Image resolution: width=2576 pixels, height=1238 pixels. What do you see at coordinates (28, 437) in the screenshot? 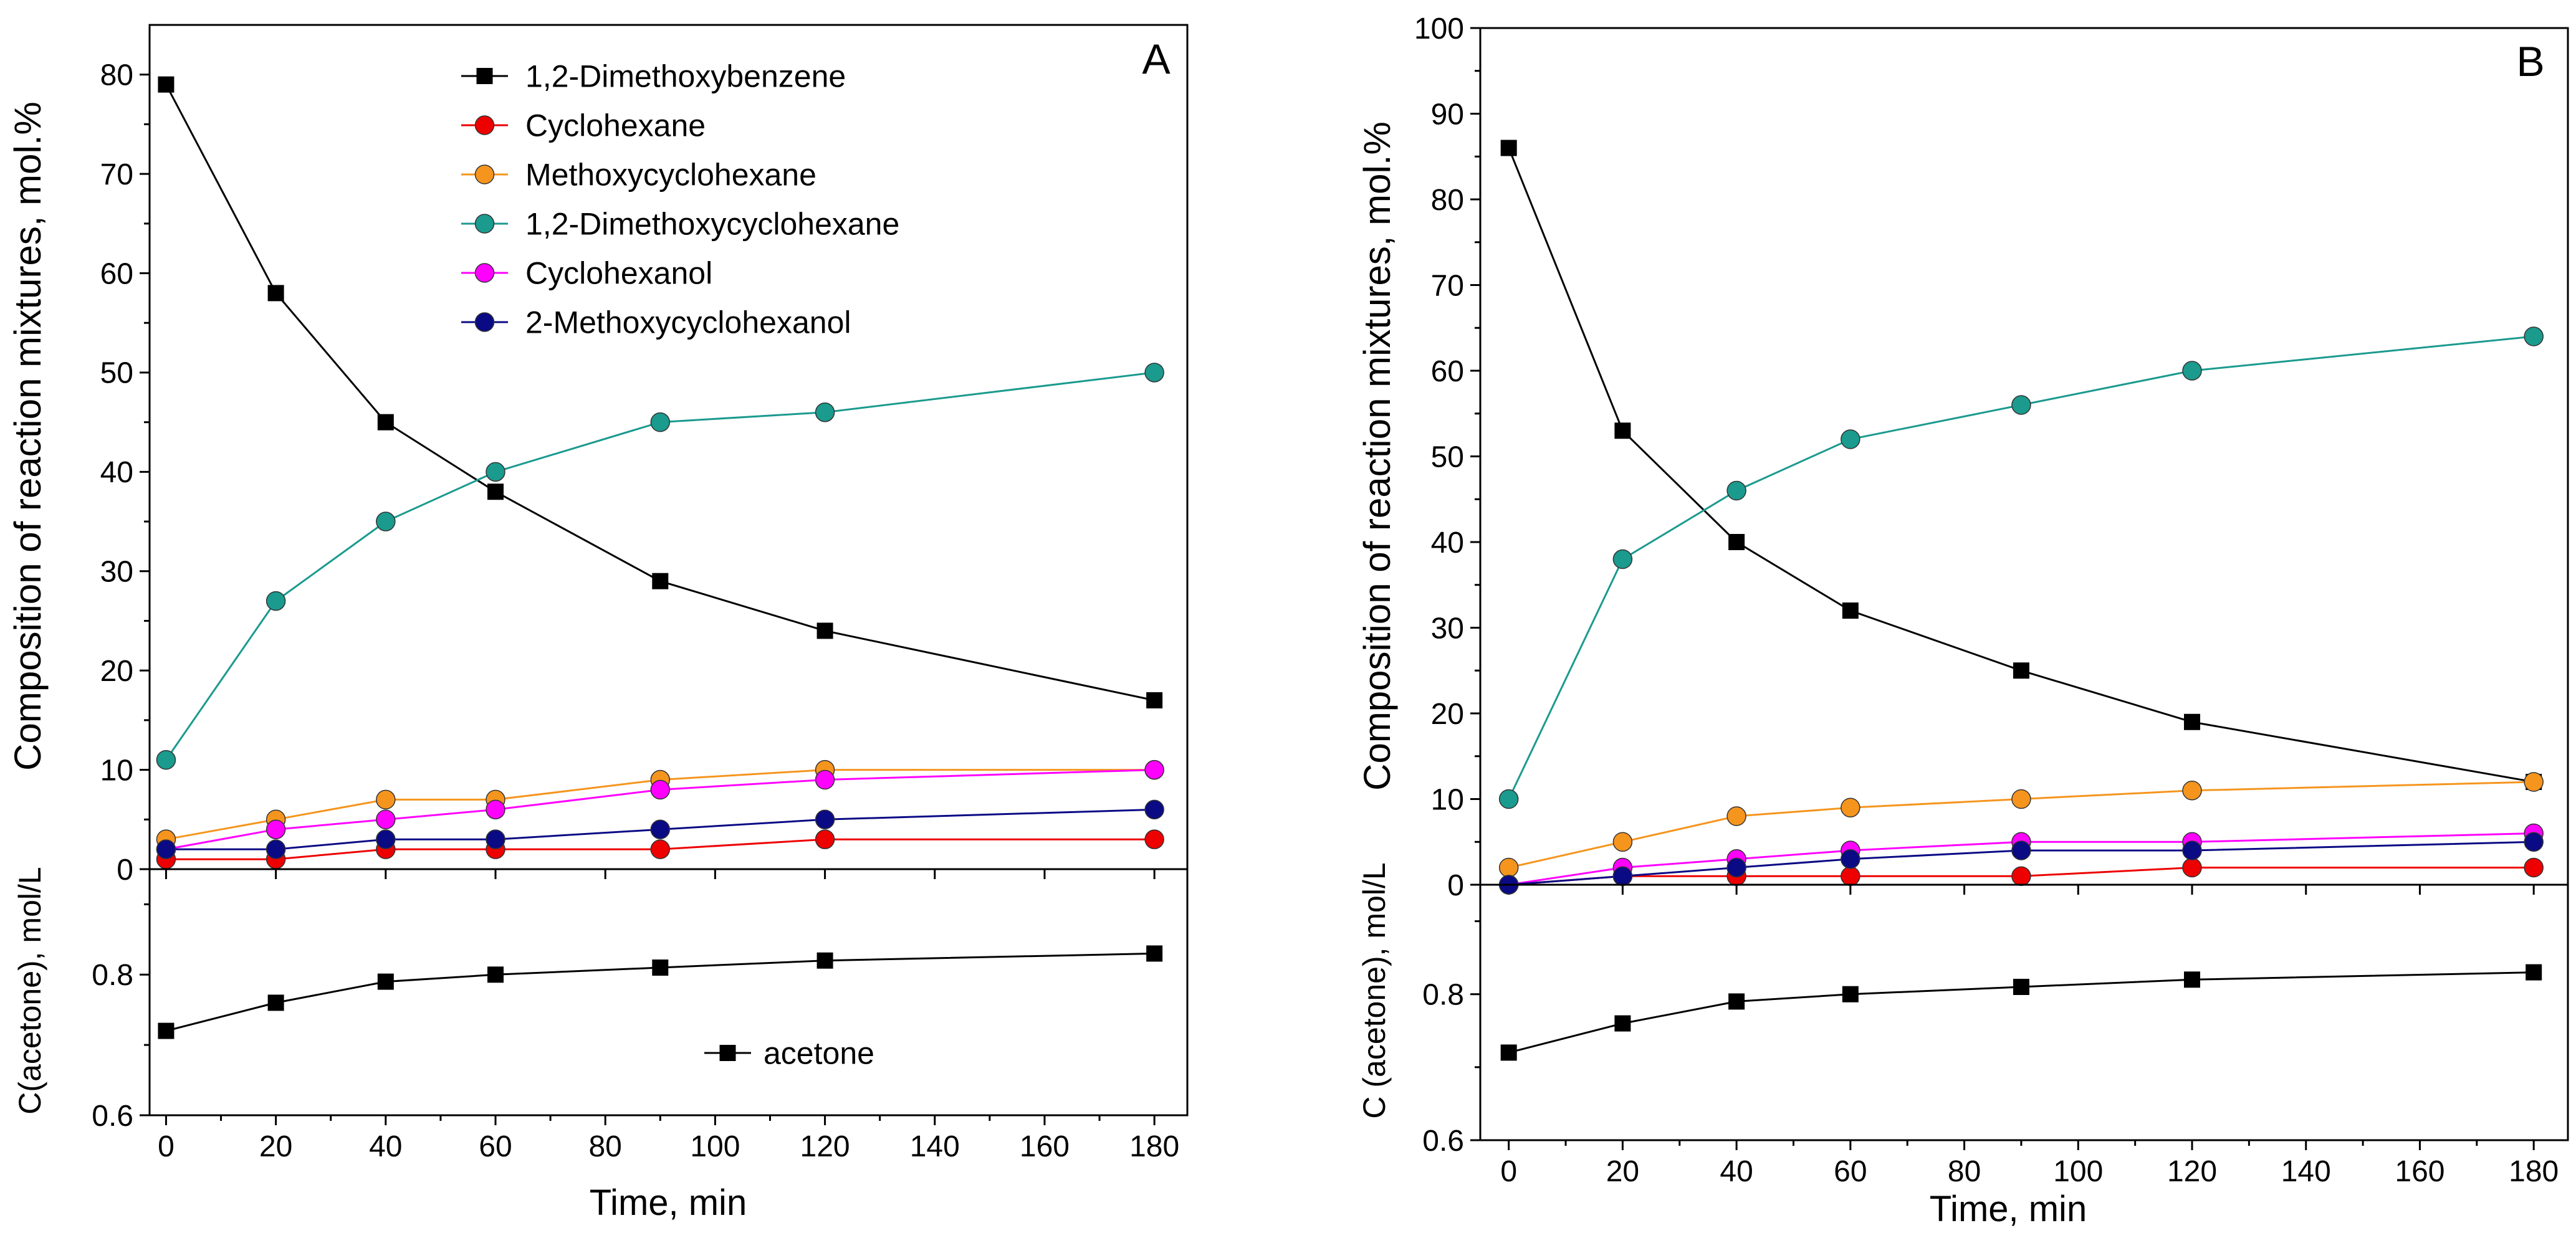
I see `y-axis-label-a: Composition of reaction mixtures, mol.%` at bounding box center [28, 437].